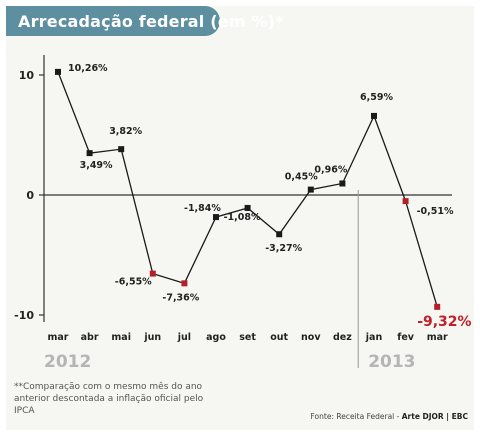 This screenshot has height=436, width=480. I want to click on x-tick-label: dez, so click(342, 337).